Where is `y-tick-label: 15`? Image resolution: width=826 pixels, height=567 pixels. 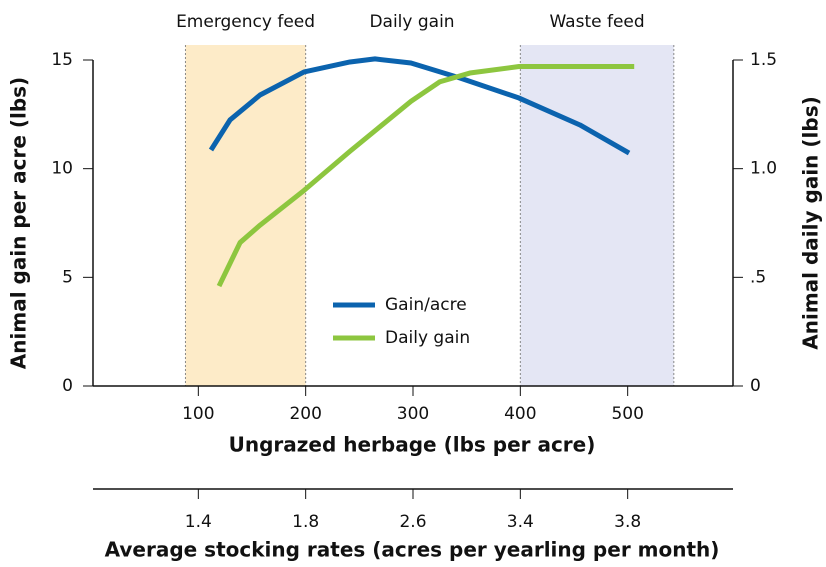
y-tick-label: 15 is located at coordinates (62, 60).